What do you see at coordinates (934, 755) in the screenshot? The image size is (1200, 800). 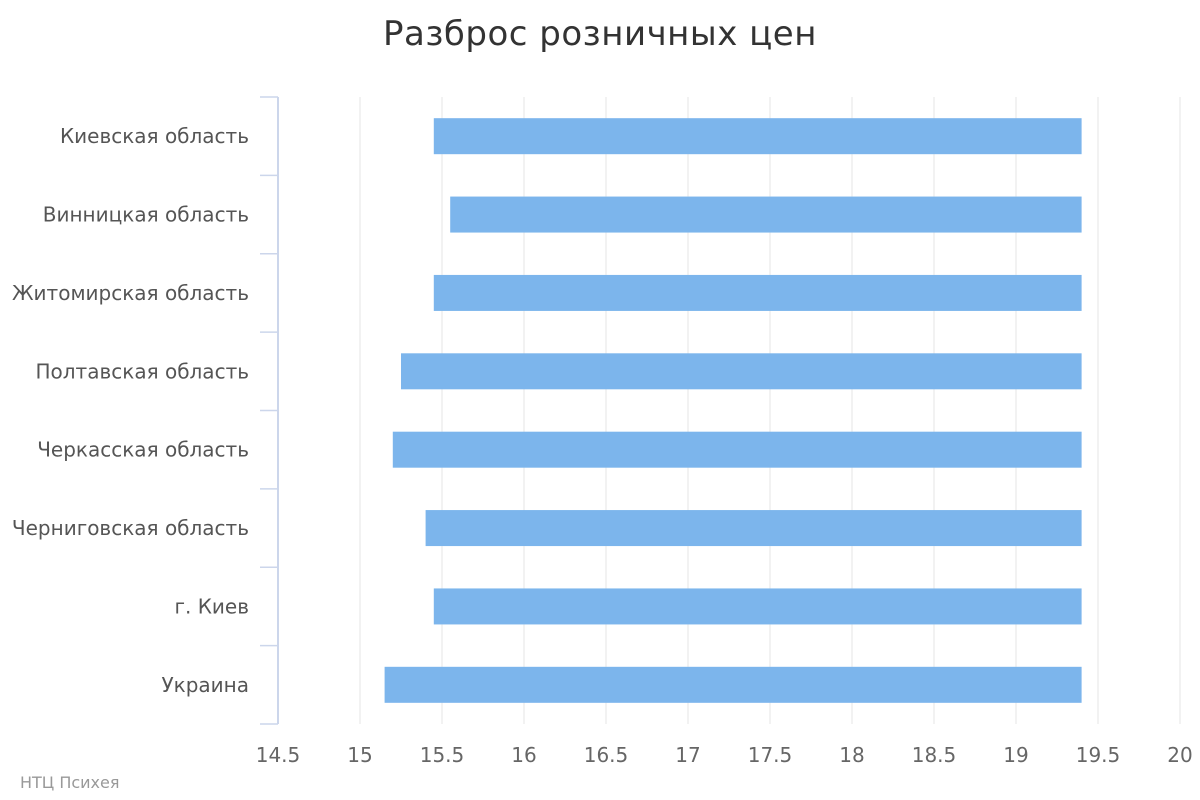 I see `x-tick-label: 18.5` at bounding box center [934, 755].